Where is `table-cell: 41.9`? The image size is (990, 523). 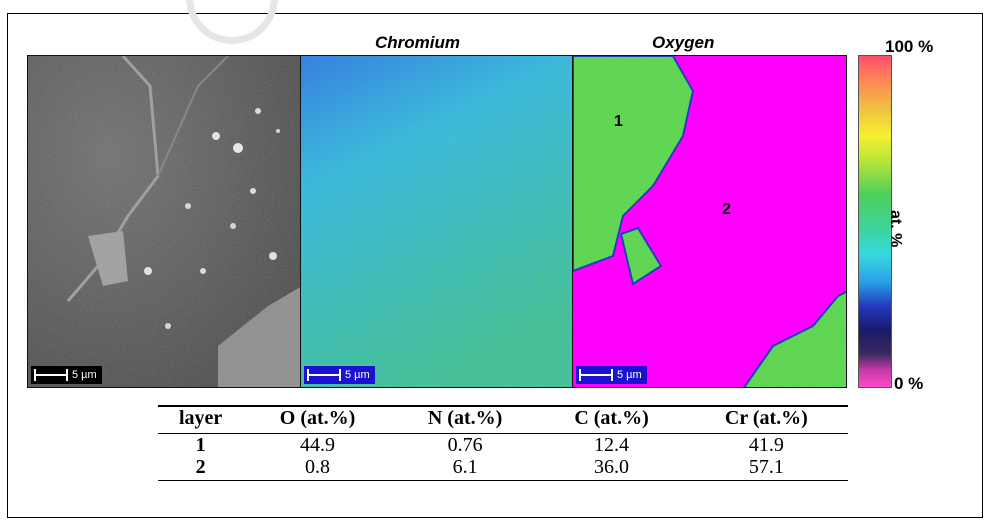 table-cell: 41.9 is located at coordinates (766, 445).